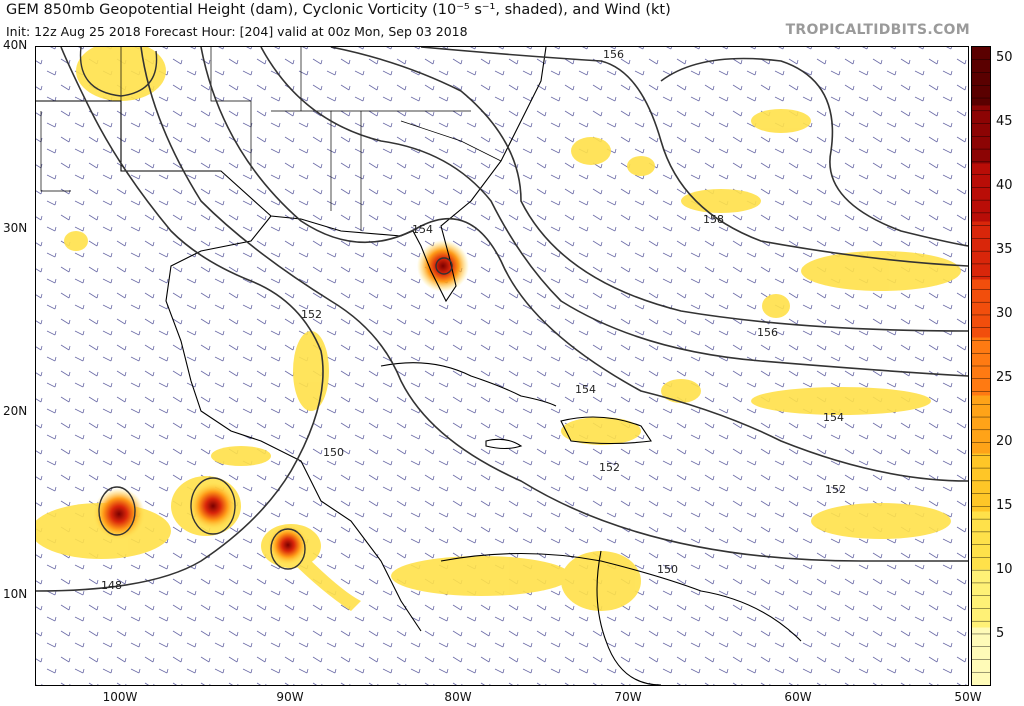 The height and width of the screenshot is (706, 1024). Describe the element at coordinates (1004, 57) in the screenshot. I see `colorbar-label: 50` at that location.